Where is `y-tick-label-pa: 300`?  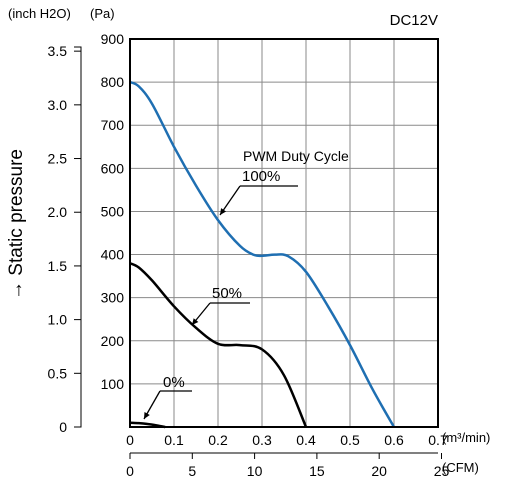 y-tick-label-pa: 300 is located at coordinates (113, 298).